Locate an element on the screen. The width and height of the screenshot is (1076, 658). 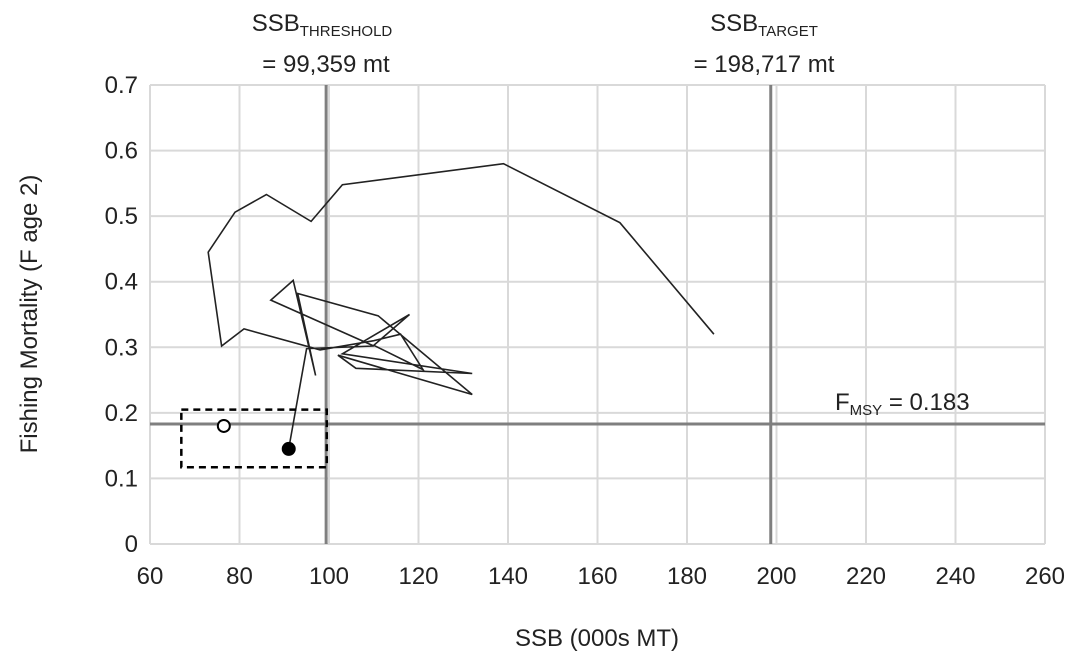
x-axis-title: SSB (000s MT) is located at coordinates (597, 638).